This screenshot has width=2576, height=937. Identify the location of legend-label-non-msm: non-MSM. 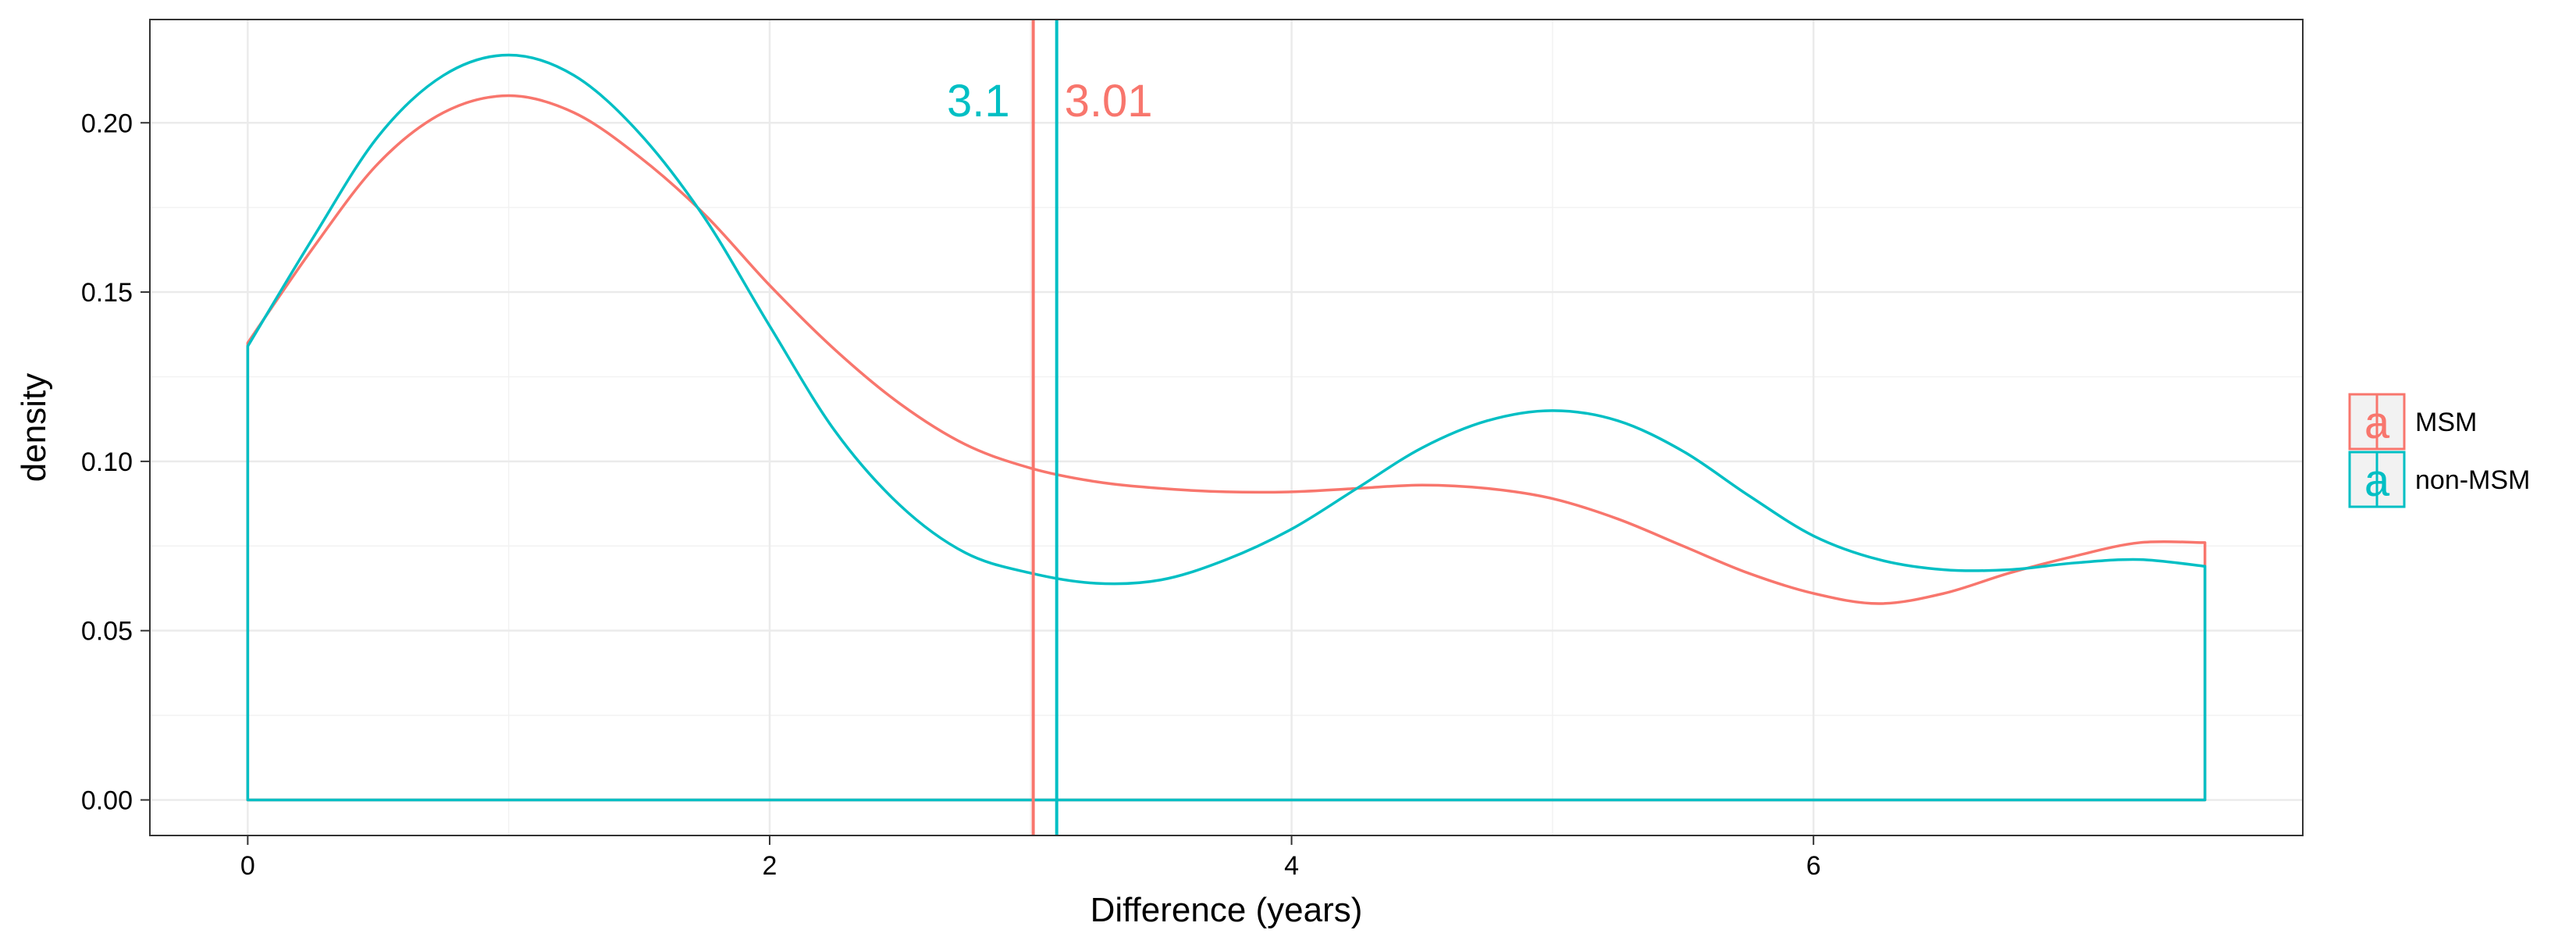
(2472, 480).